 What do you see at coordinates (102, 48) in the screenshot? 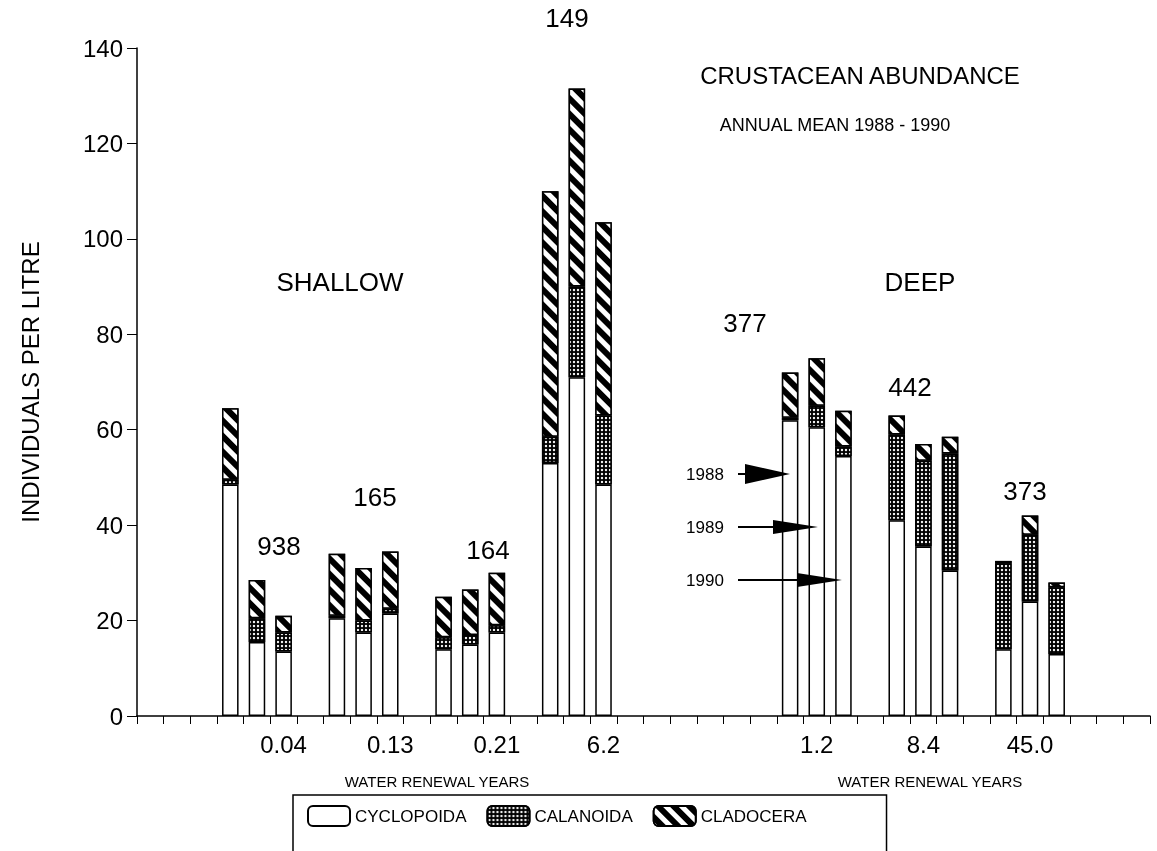
I see `y-tick-label: 140` at bounding box center [102, 48].